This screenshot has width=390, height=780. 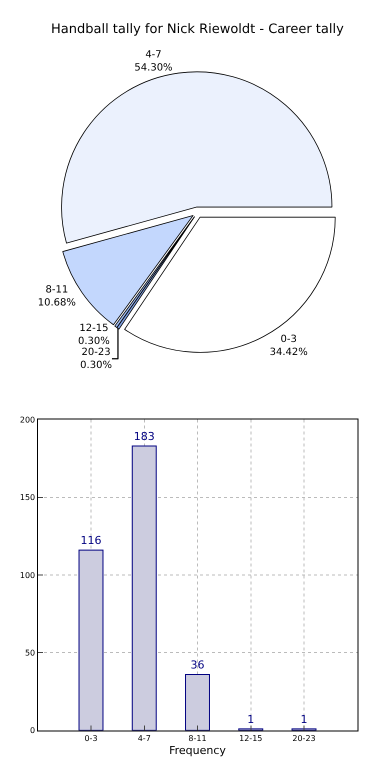 What do you see at coordinates (153, 68) in the screenshot?
I see `data-label: 54.30%` at bounding box center [153, 68].